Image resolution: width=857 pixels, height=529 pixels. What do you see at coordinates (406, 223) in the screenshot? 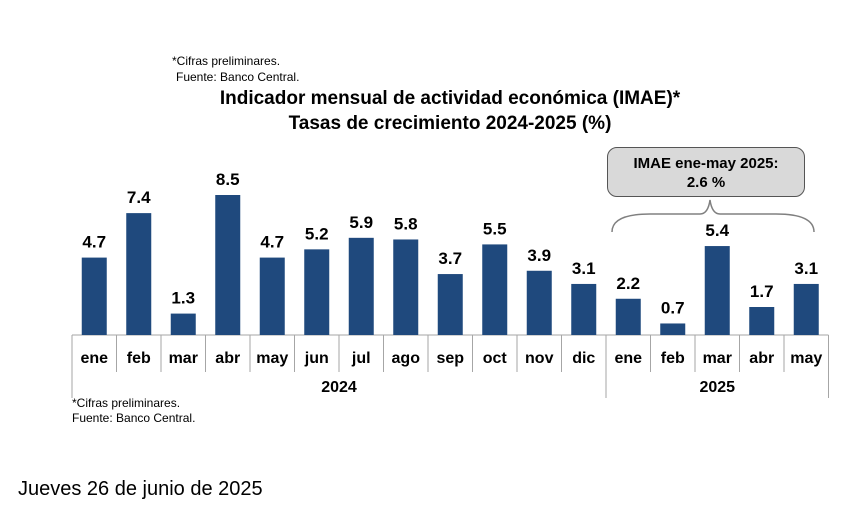
I see `data-label: 5.8` at bounding box center [406, 223].